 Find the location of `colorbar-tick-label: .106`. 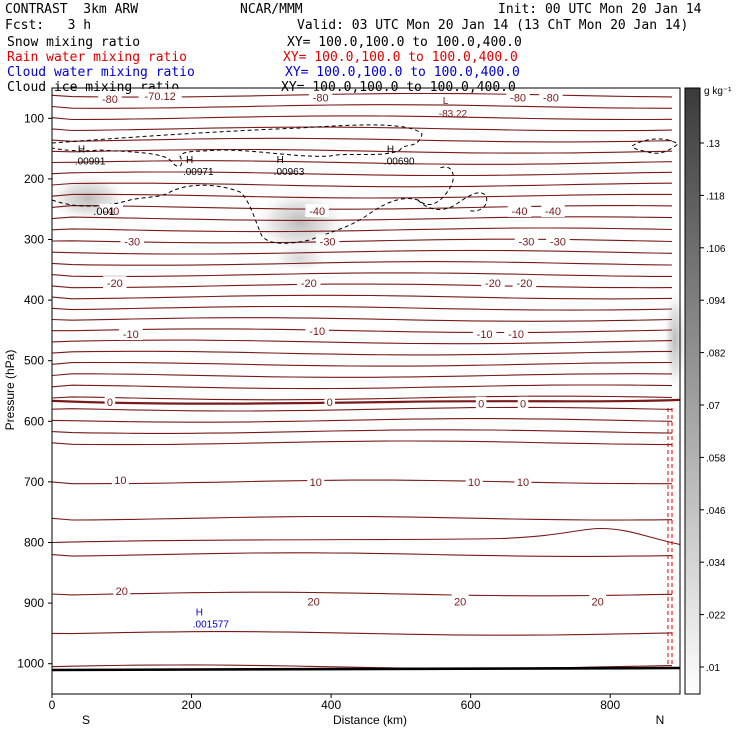

colorbar-tick-label: .106 is located at coordinates (716, 249).